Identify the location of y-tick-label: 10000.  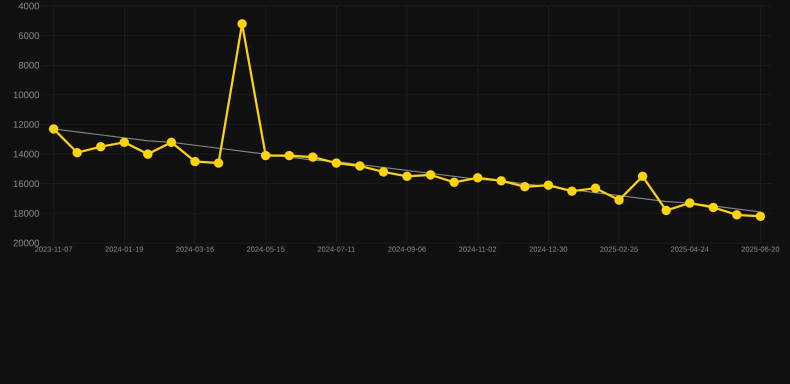
(27, 95).